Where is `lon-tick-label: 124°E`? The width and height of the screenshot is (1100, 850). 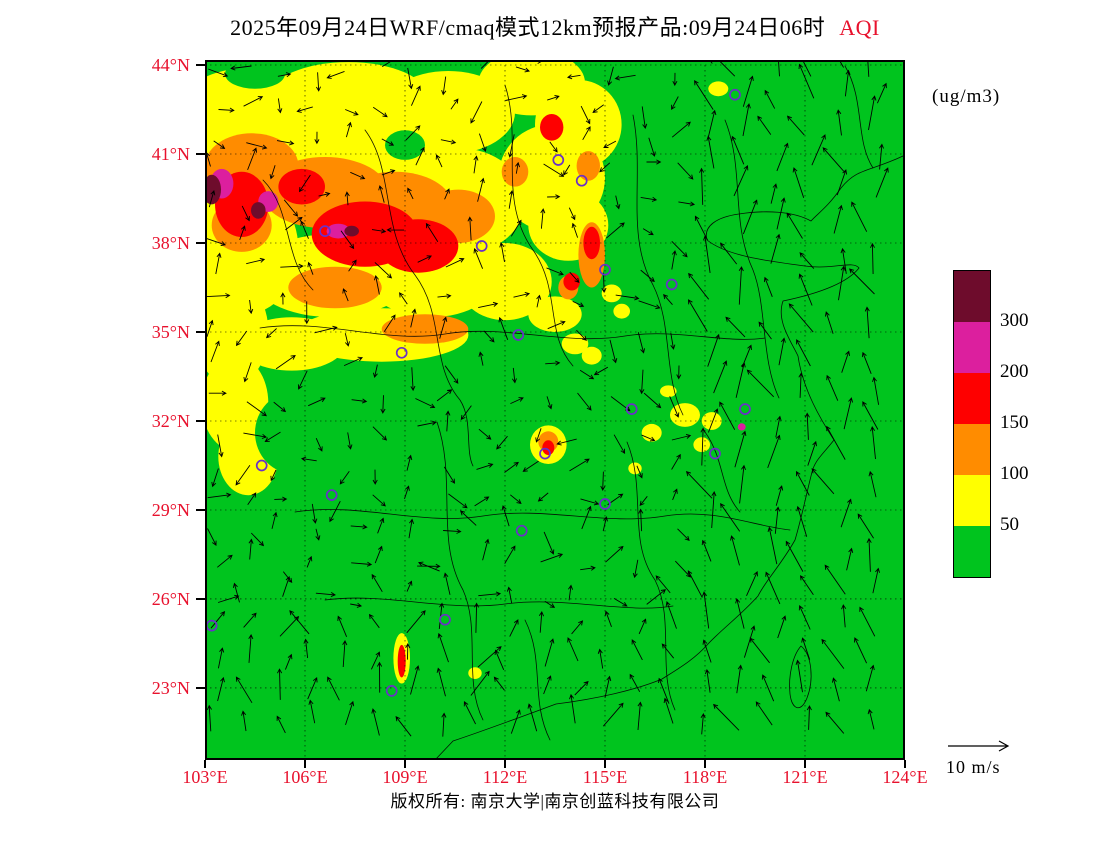
lon-tick-label: 124°E is located at coordinates (905, 777).